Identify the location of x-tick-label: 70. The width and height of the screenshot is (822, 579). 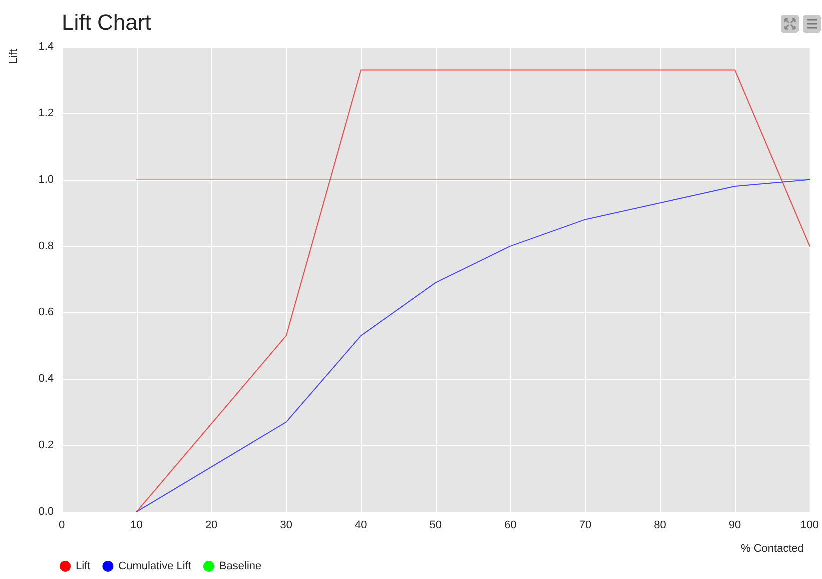
(585, 526).